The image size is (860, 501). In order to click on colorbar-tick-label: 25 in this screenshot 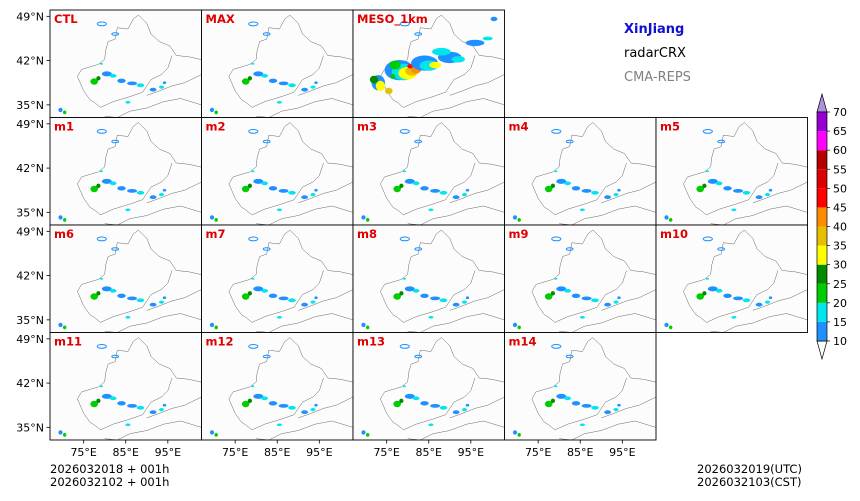, I will do `click(840, 284)`.